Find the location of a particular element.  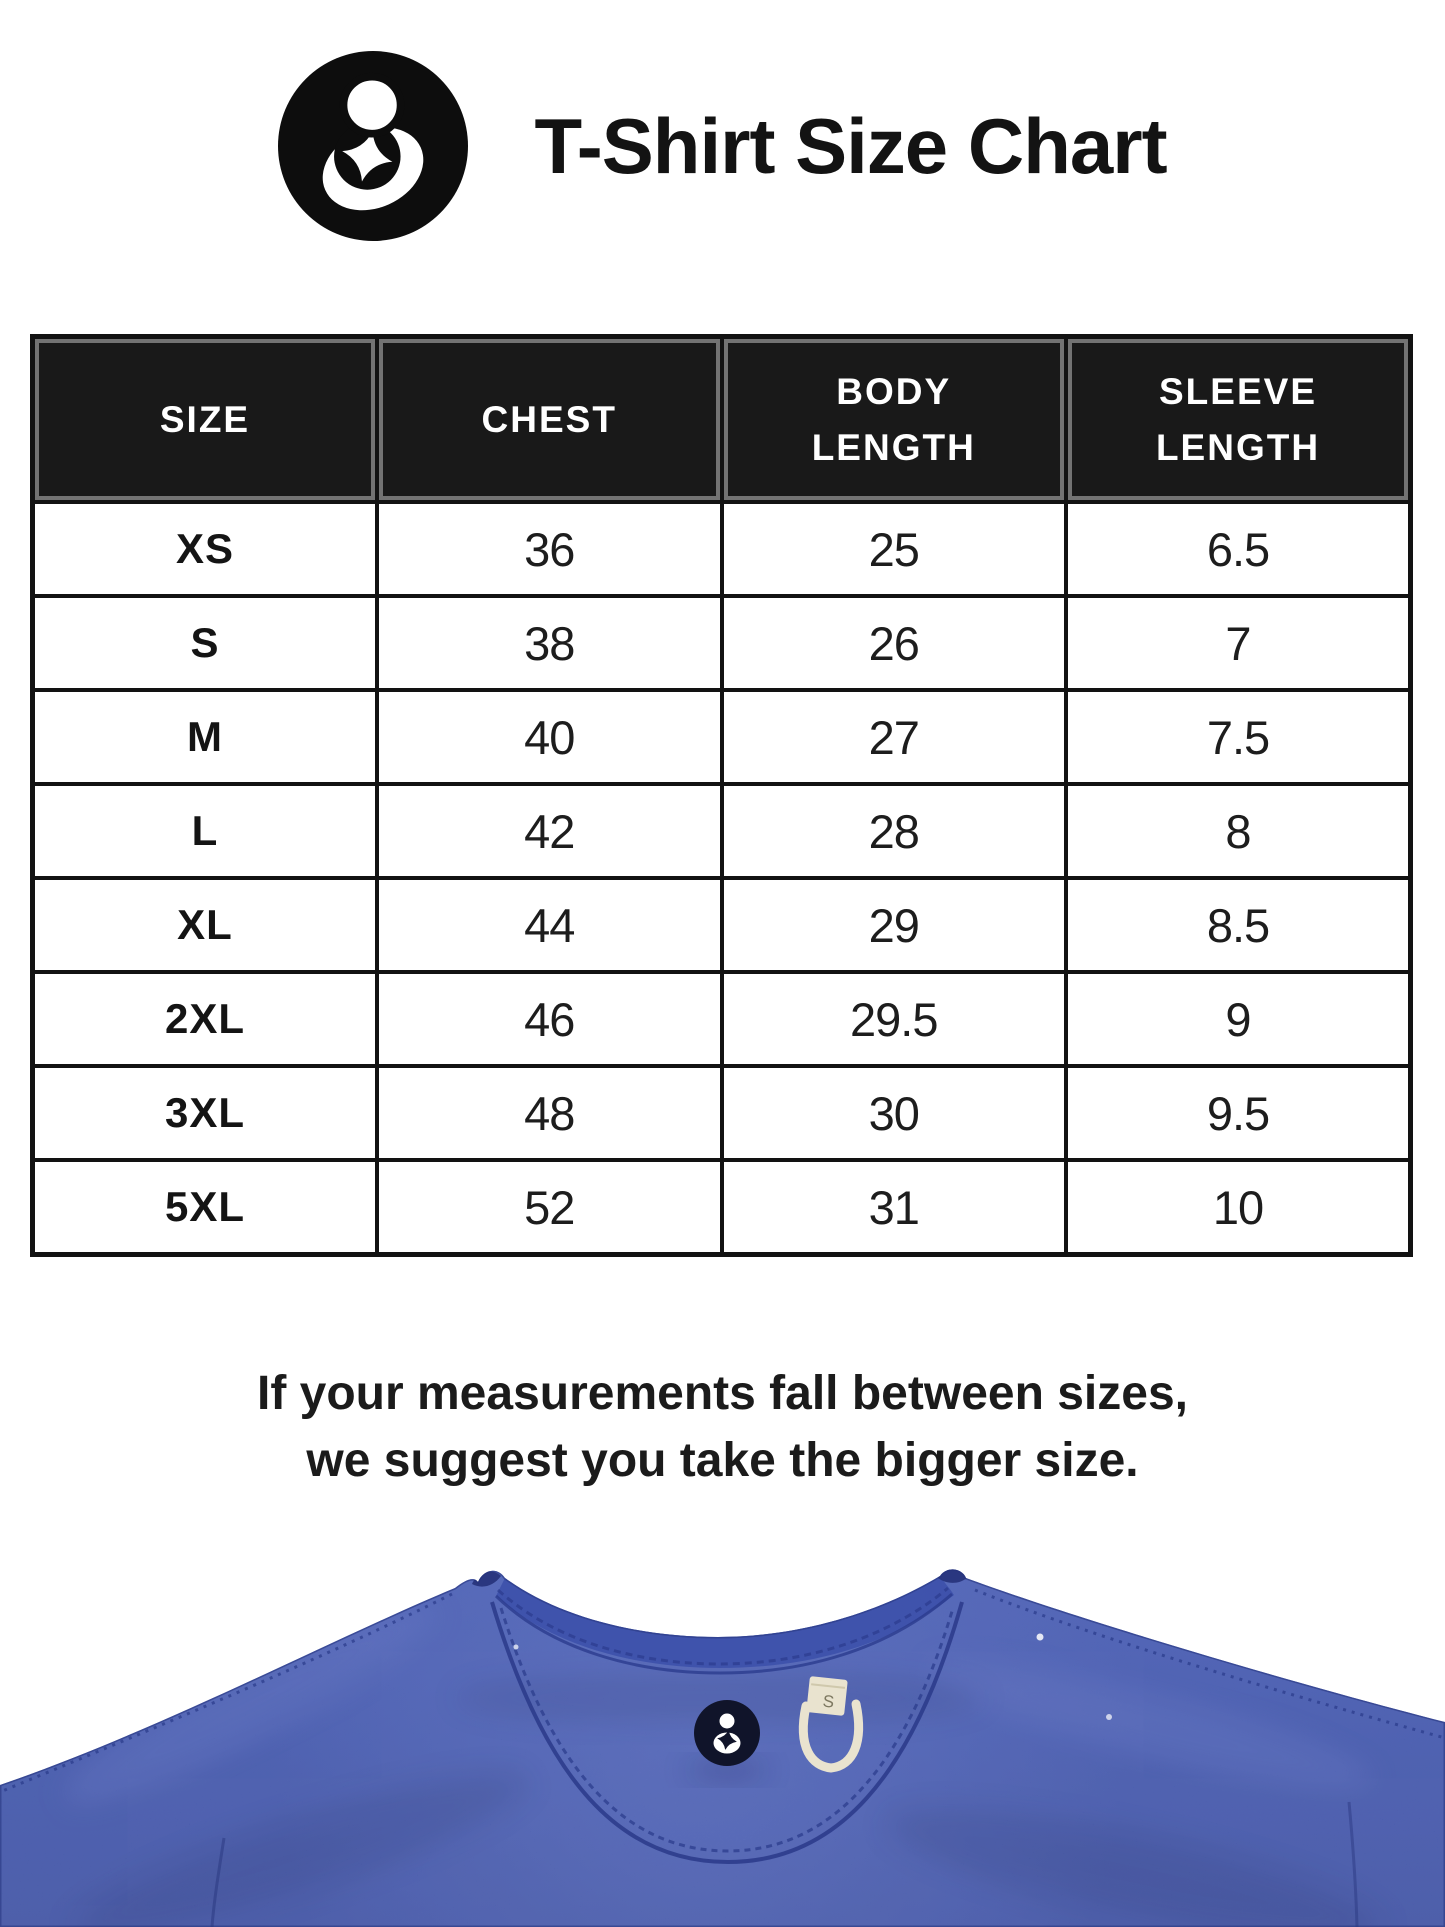

measurement-cell: 44 is located at coordinates (549, 925).